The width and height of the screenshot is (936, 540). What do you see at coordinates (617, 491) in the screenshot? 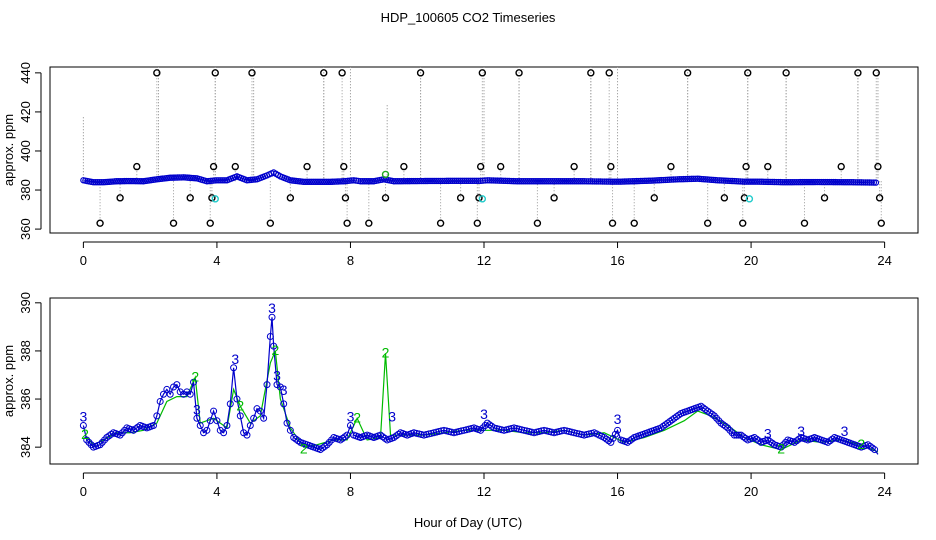
I see `x-tick-label: 16` at bounding box center [617, 491].